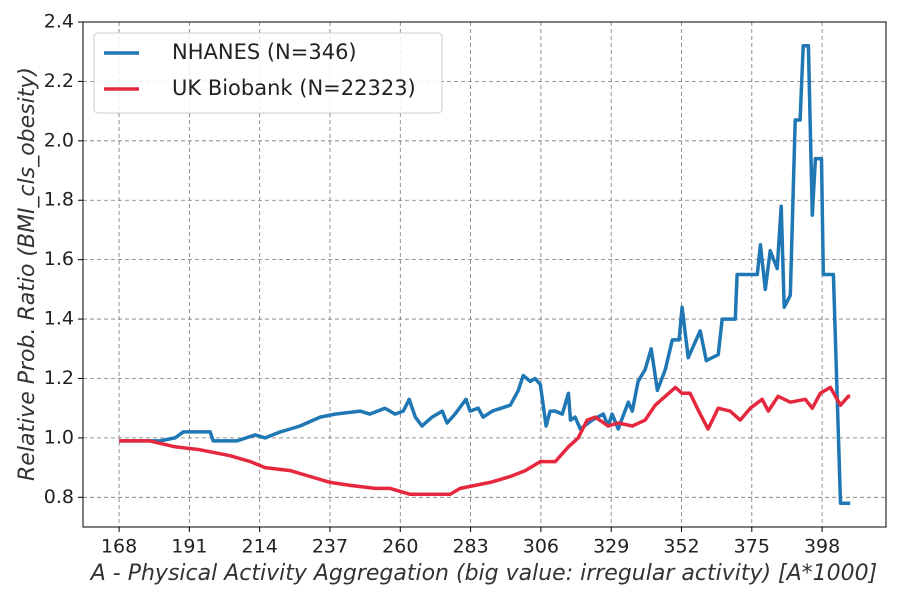  Describe the element at coordinates (59, 81) in the screenshot. I see `y-tick-label: 2.2` at that location.